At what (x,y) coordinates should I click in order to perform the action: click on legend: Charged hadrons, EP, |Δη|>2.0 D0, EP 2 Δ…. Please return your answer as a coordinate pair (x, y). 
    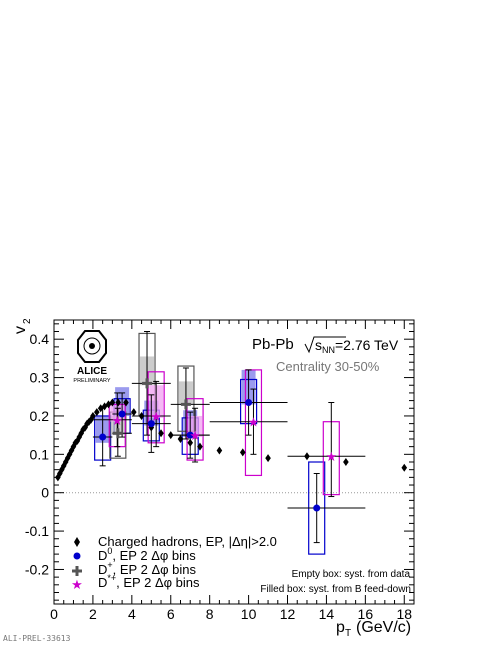
    Looking at the image, I should click on (174, 563).